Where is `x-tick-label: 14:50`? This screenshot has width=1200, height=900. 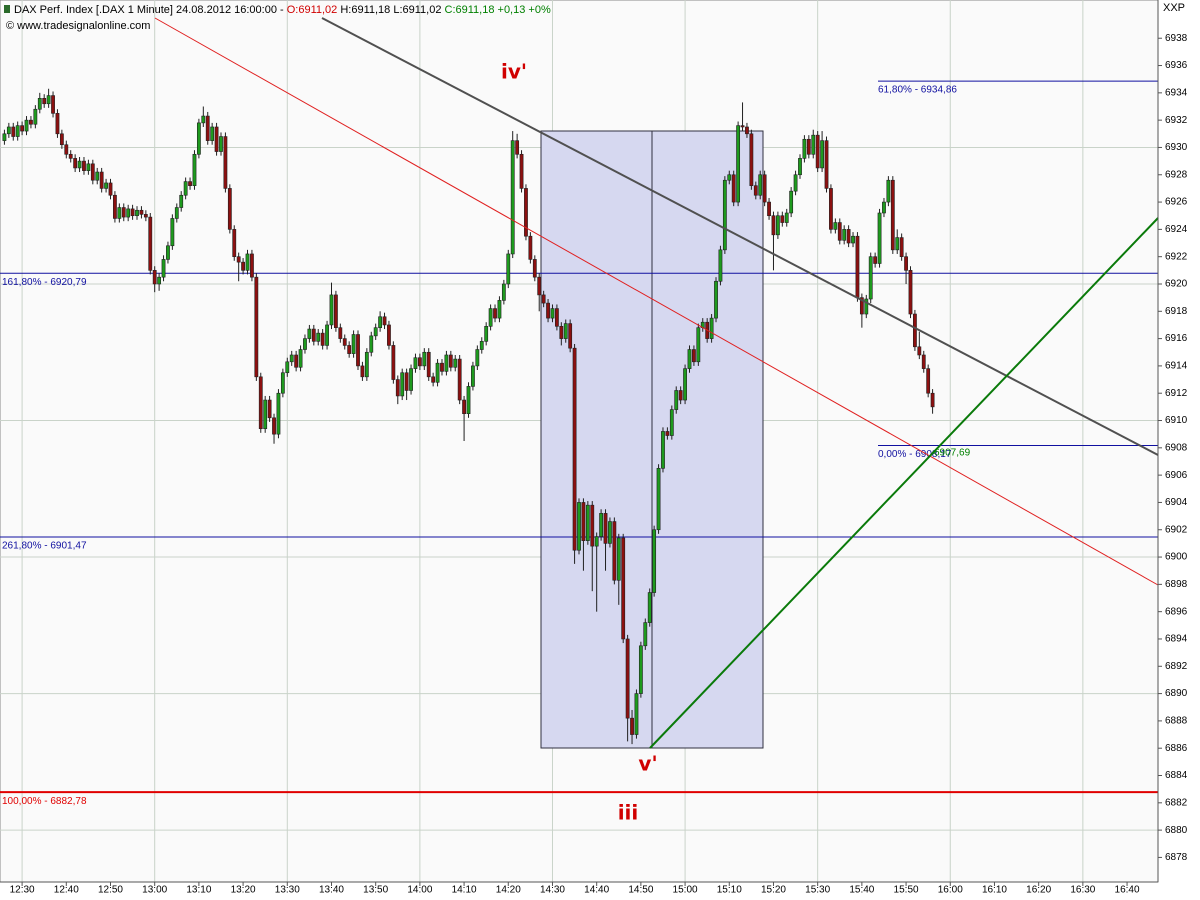
x-tick-label: 14:50 is located at coordinates (640, 890).